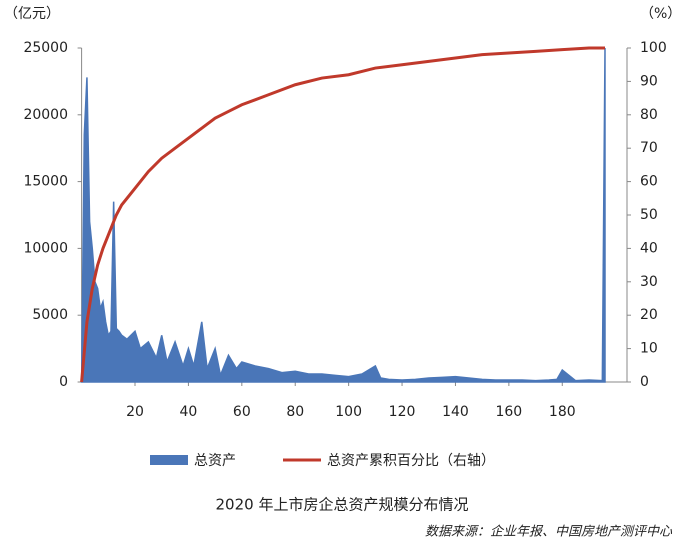 The height and width of the screenshot is (548, 684). I want to click on chart-title: 2020 年上市房企总资产规模分布情况, so click(342, 505).